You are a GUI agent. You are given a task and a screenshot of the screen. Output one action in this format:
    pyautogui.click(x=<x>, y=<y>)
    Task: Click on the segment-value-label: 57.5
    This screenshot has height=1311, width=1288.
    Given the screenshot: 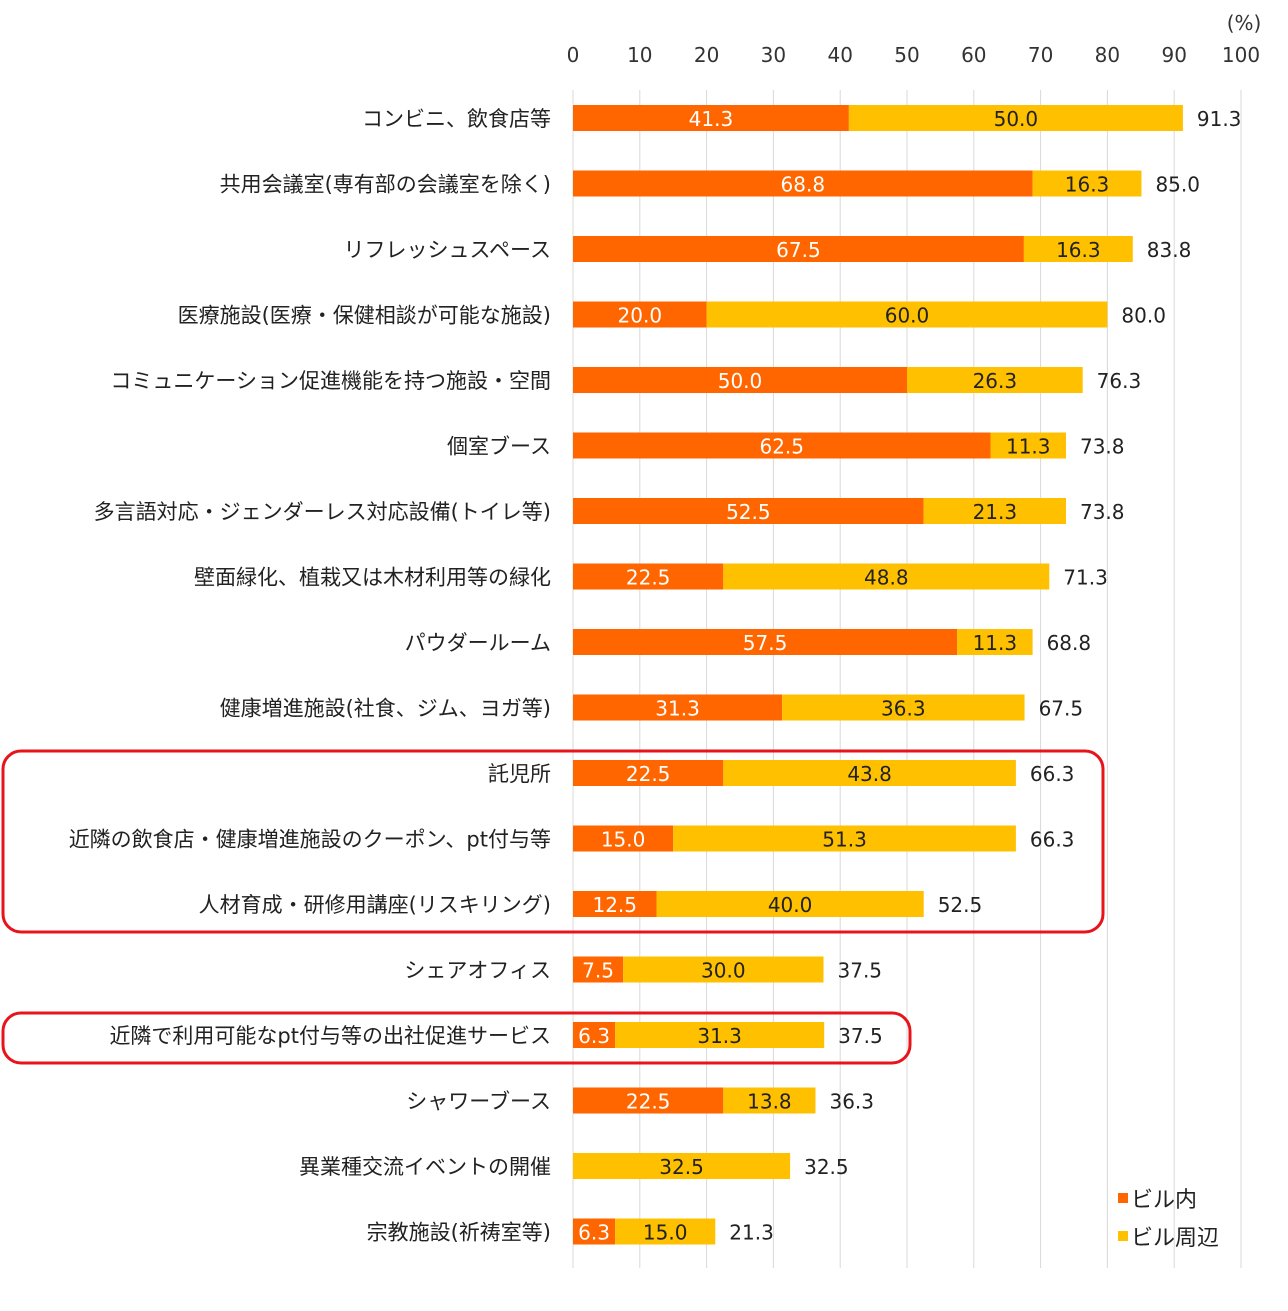 What is the action you would take?
    pyautogui.click(x=765, y=643)
    